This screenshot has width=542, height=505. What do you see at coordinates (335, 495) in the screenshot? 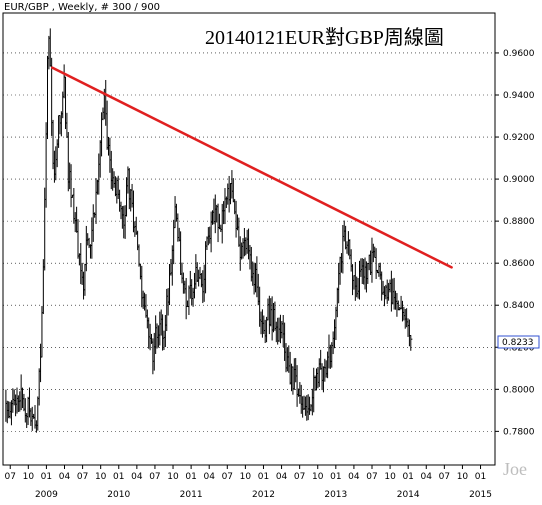
I see `x-year-label: 2013` at bounding box center [335, 495].